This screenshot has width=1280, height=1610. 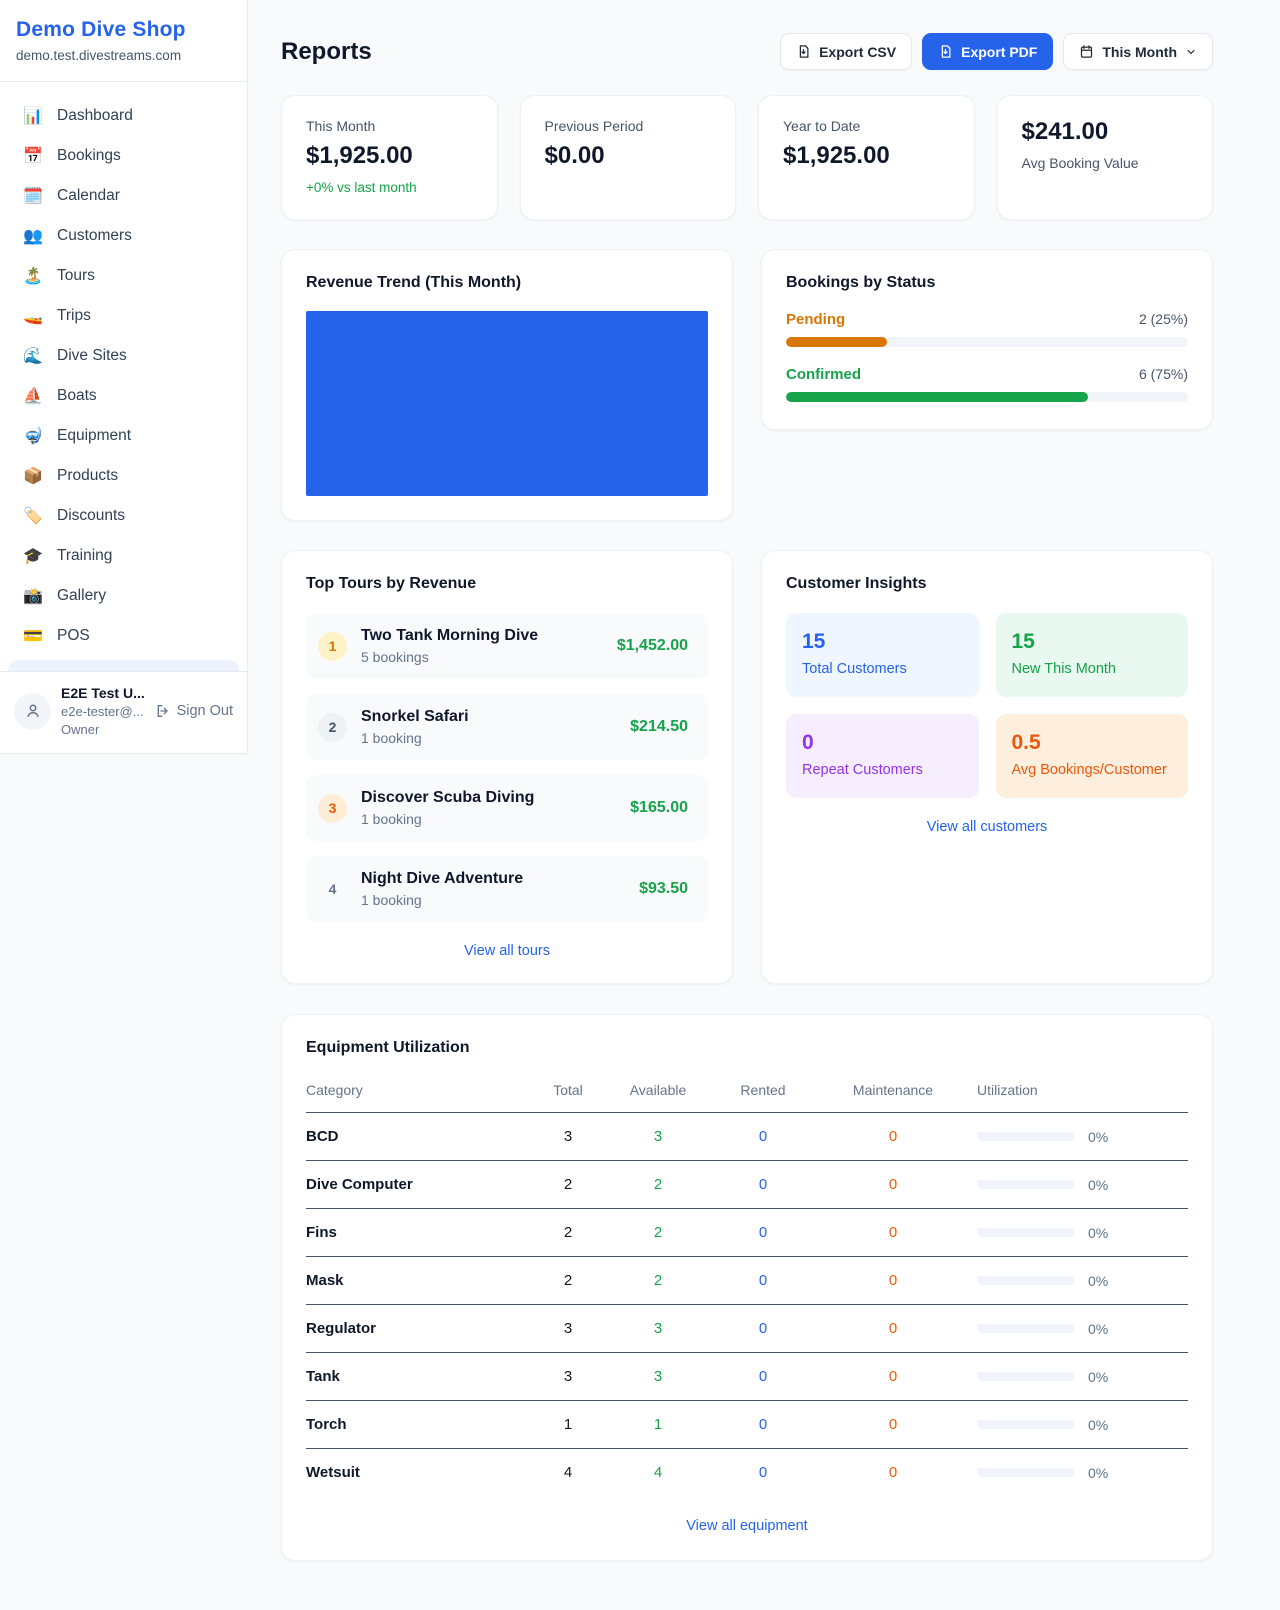 What do you see at coordinates (123, 236) in the screenshot?
I see `sidebar-item-customers: 👥 Customers` at bounding box center [123, 236].